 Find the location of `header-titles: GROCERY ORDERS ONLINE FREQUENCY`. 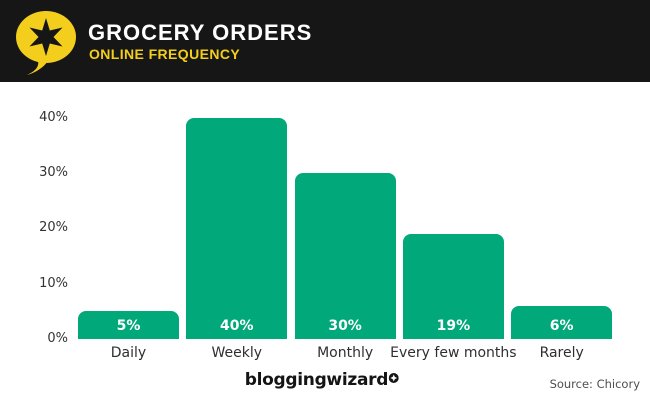

header-titles: GROCERY ORDERS ONLINE FREQUENCY is located at coordinates (200, 41).